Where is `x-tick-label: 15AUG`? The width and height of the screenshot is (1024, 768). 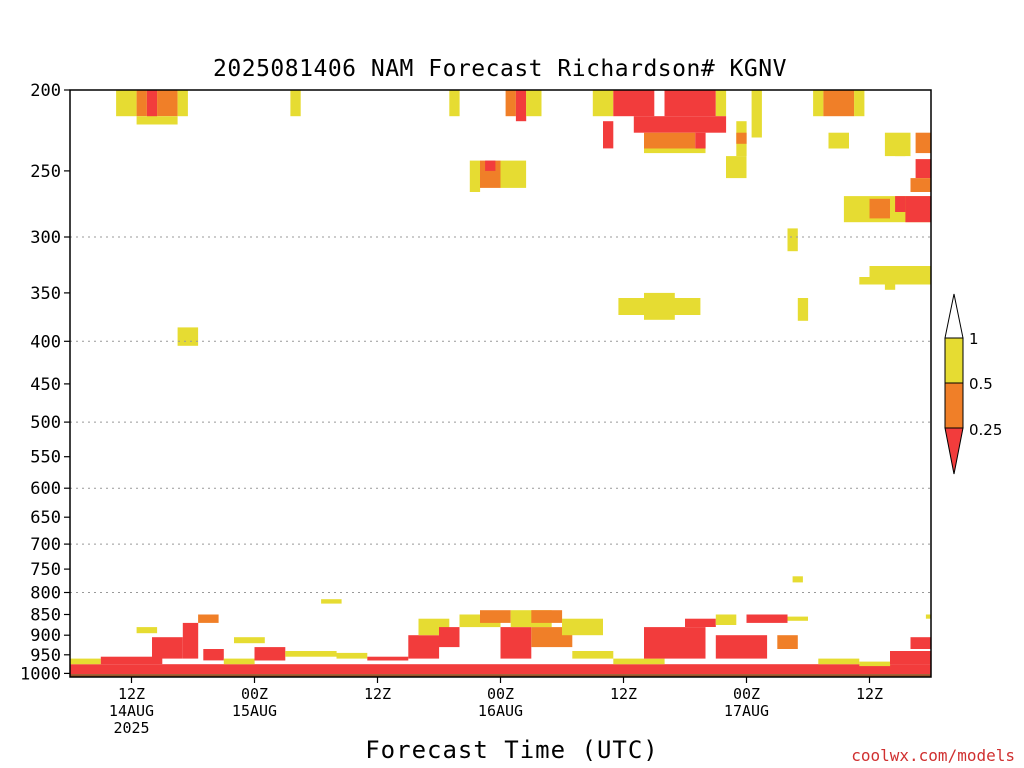
x-tick-label: 15AUG is located at coordinates (254, 711).